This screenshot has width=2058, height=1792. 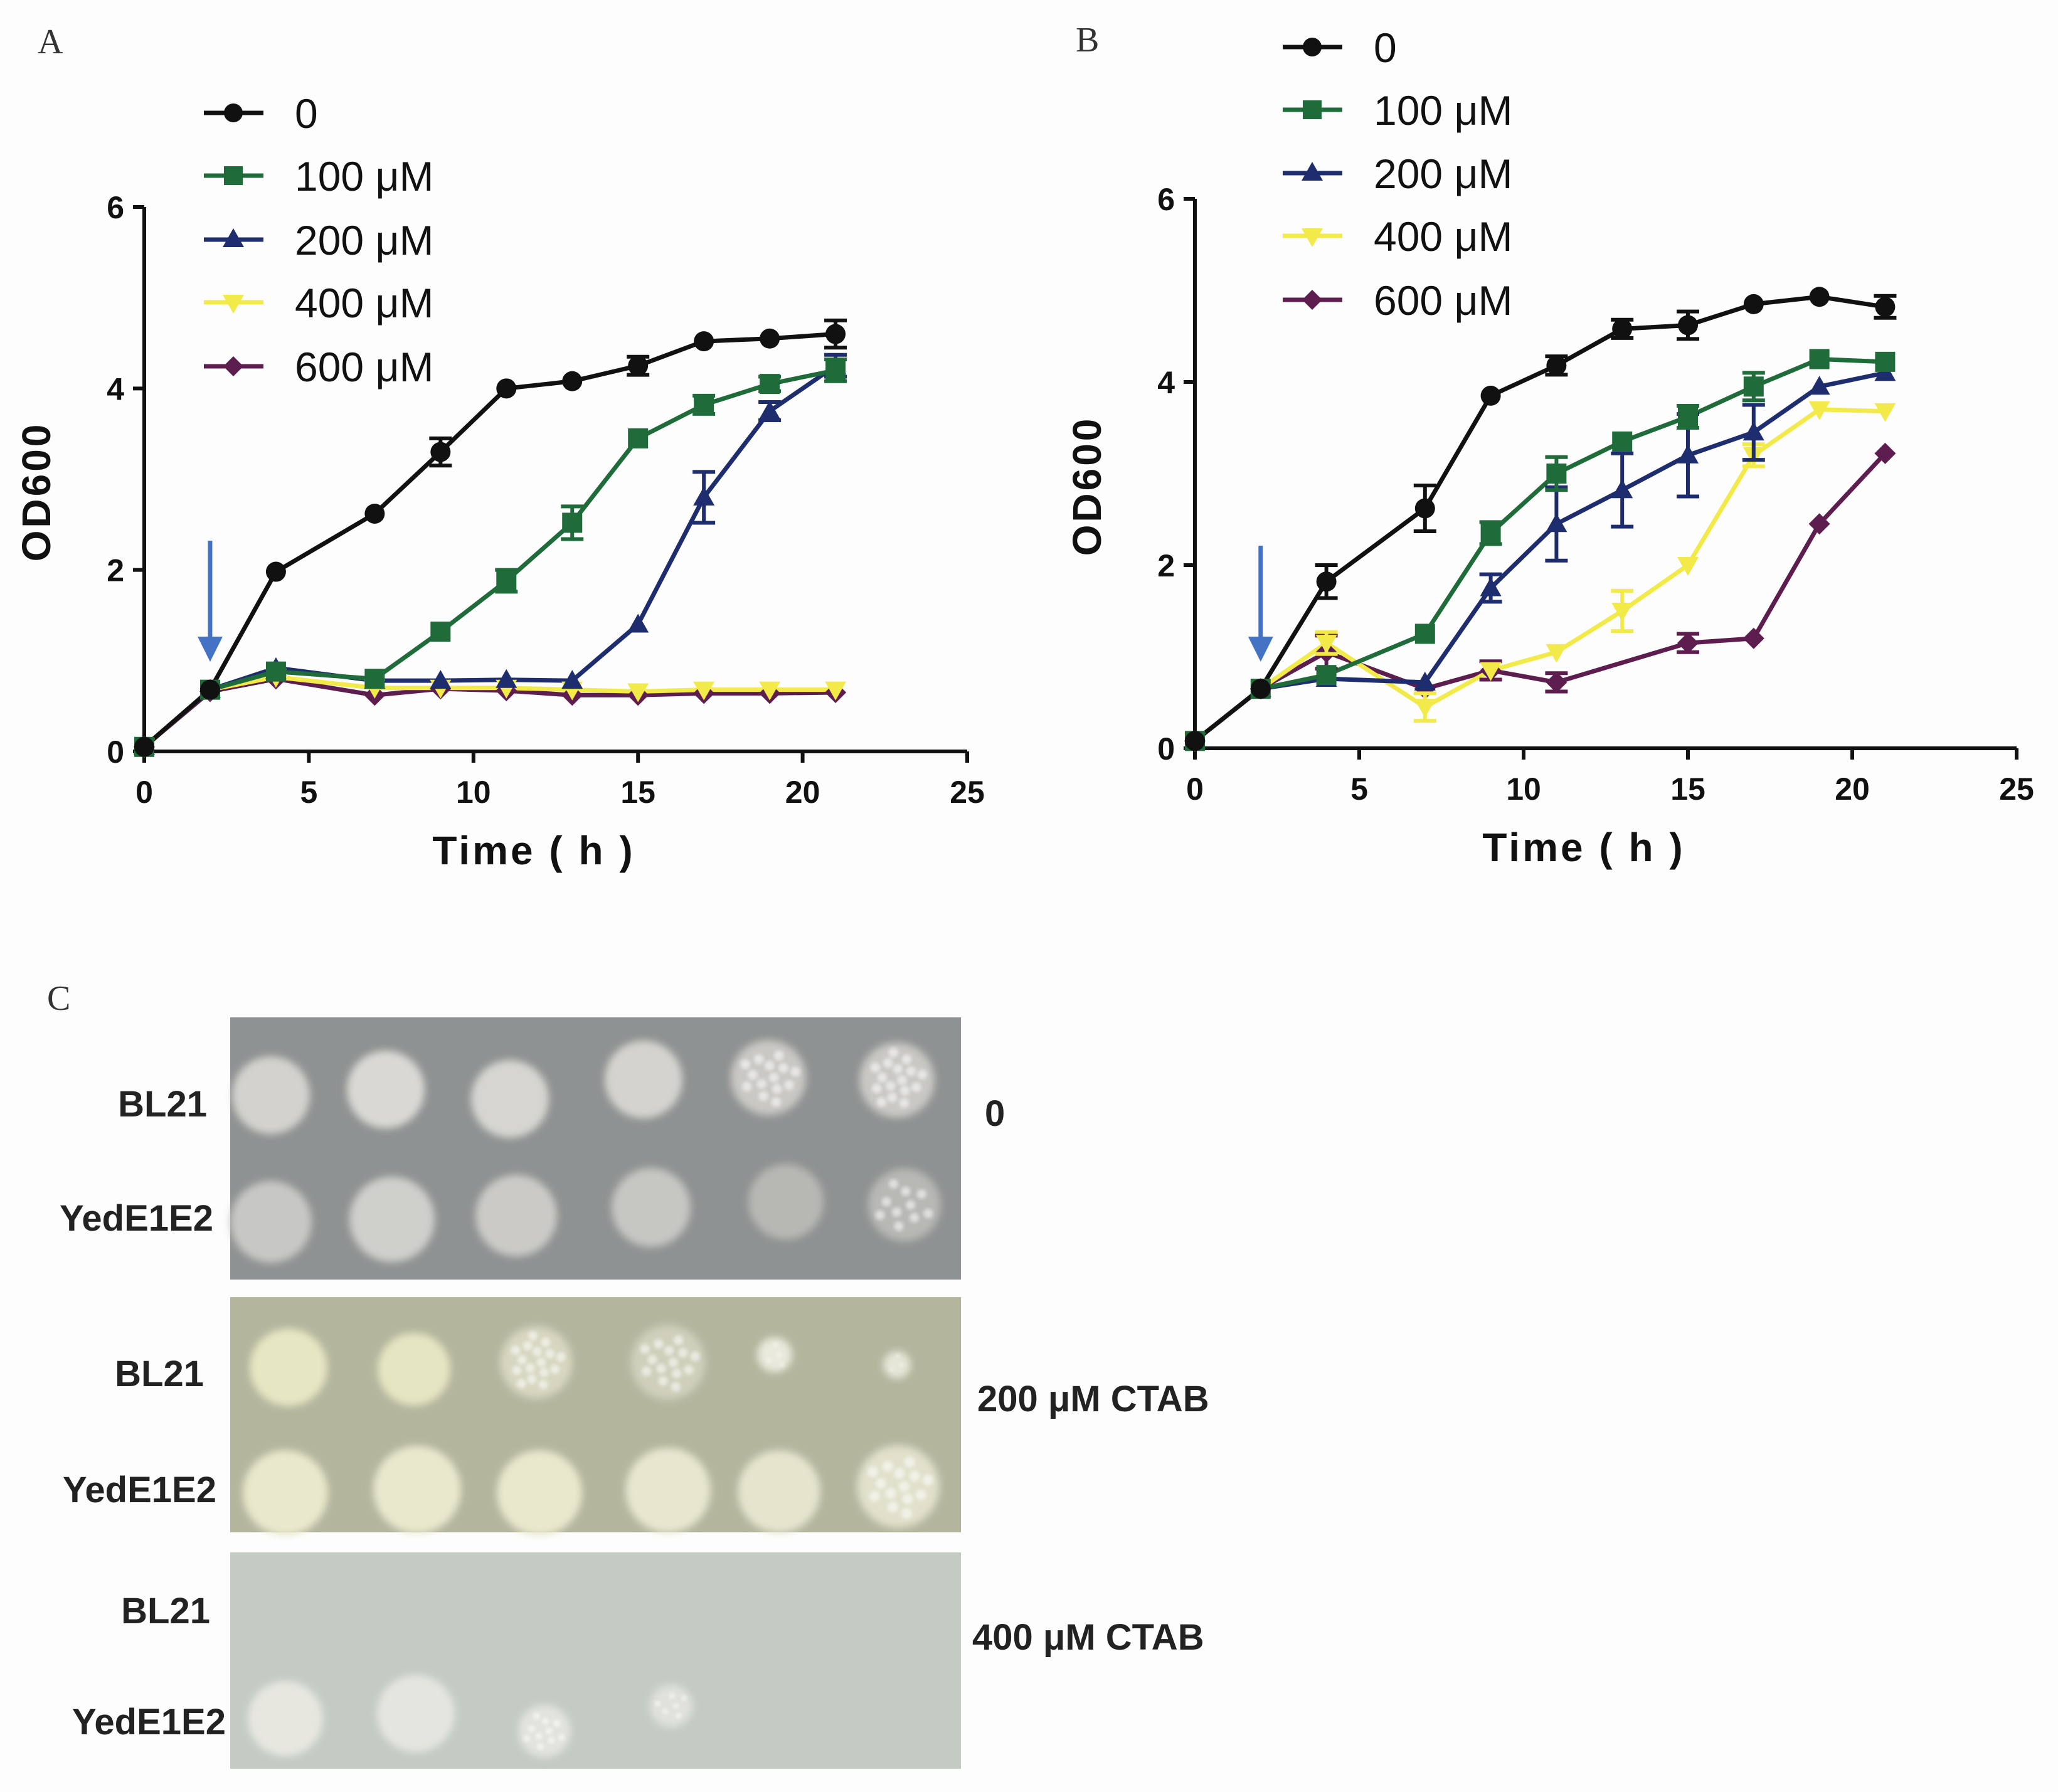 What do you see at coordinates (591, 1430) in the screenshot?
I see `plate-2-colonies` at bounding box center [591, 1430].